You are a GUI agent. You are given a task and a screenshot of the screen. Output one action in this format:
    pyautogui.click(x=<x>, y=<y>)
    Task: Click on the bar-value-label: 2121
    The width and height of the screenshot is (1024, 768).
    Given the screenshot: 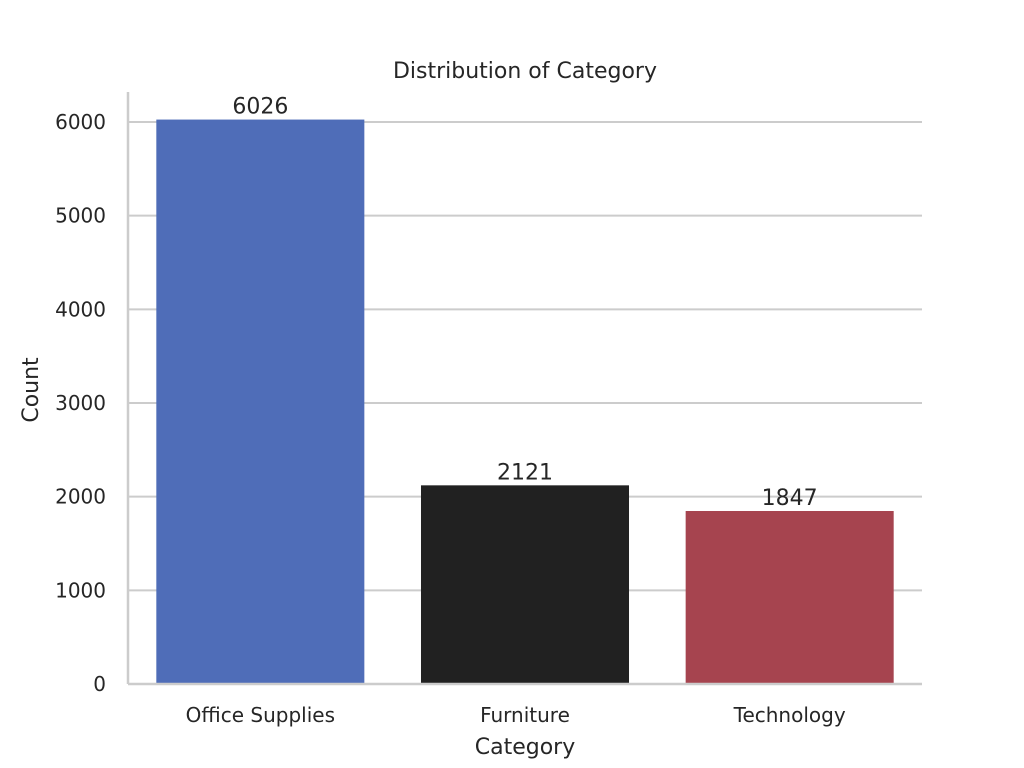 What is the action you would take?
    pyautogui.click(x=525, y=472)
    